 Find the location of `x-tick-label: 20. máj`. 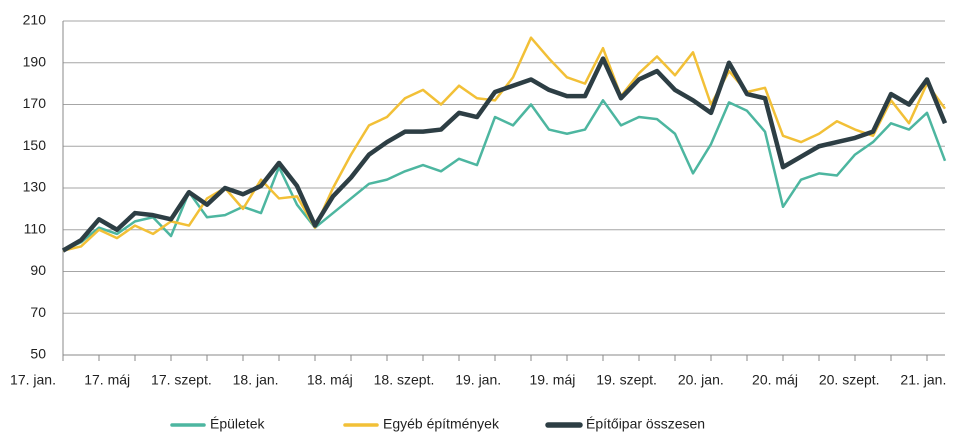

x-tick-label: 20. máj is located at coordinates (775, 380).